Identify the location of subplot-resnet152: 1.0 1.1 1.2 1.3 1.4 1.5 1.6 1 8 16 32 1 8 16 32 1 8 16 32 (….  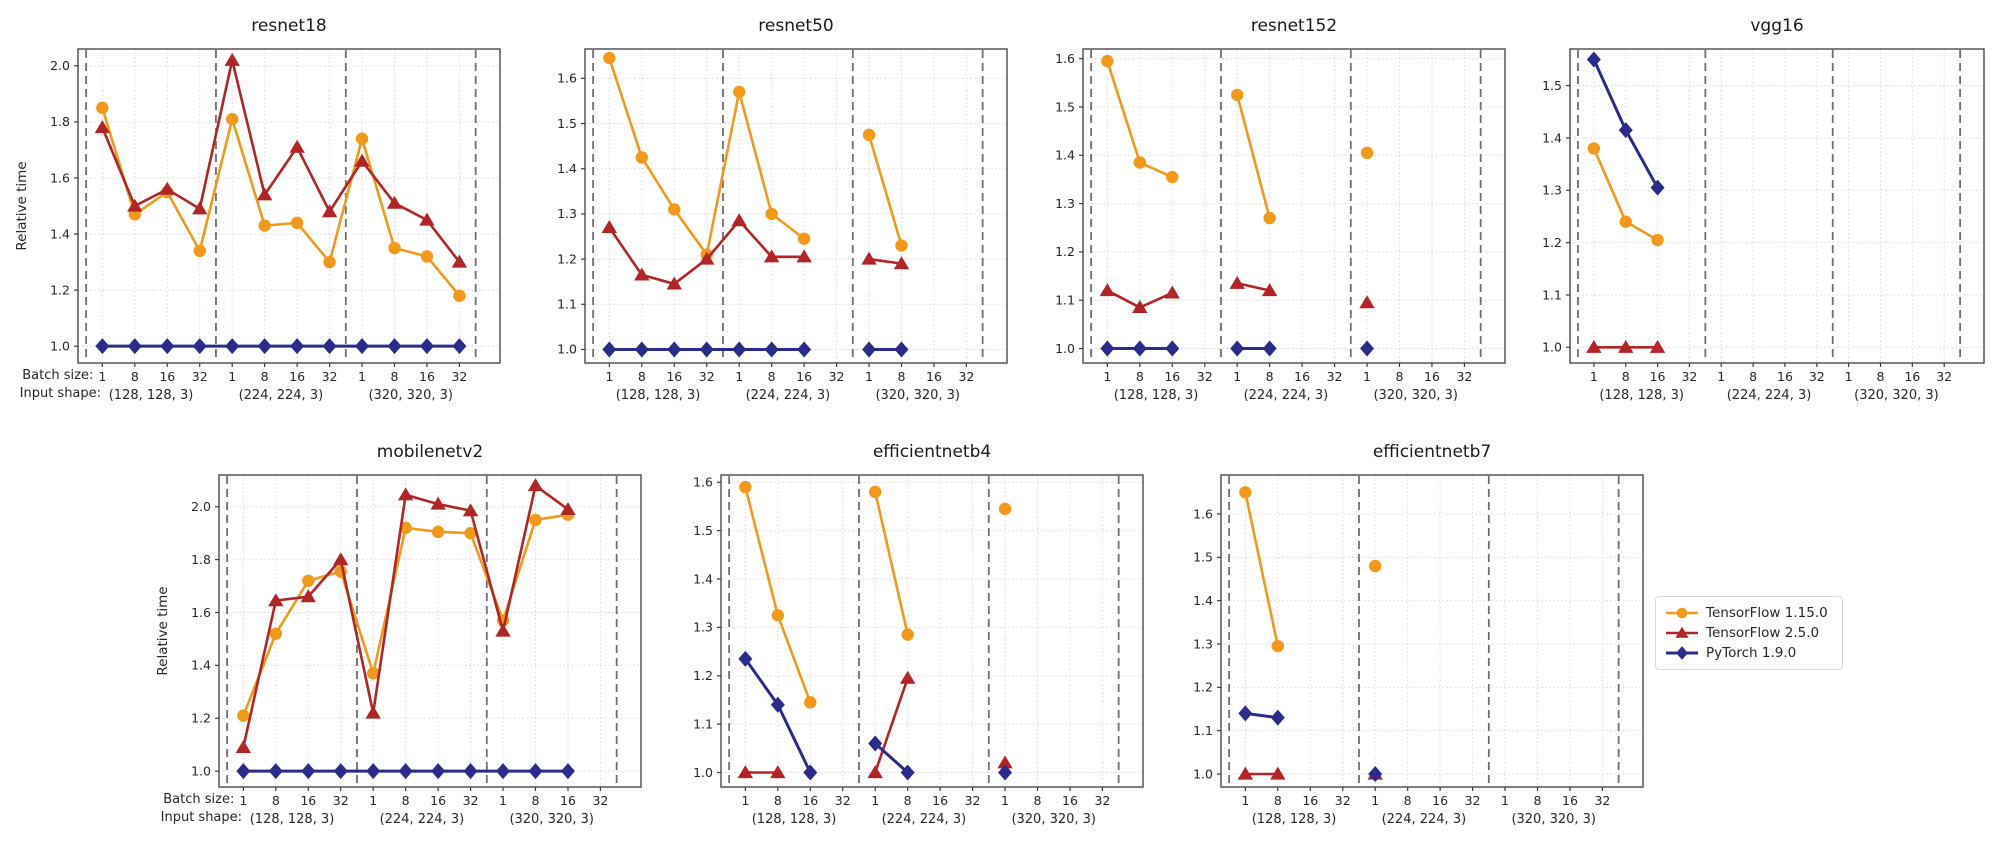
(1280, 225).